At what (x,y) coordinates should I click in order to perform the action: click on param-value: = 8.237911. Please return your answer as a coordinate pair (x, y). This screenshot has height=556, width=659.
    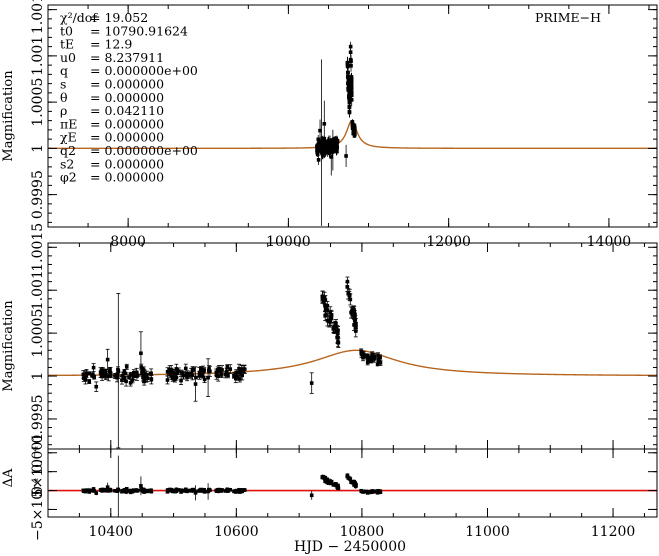
    Looking at the image, I should click on (127, 57).